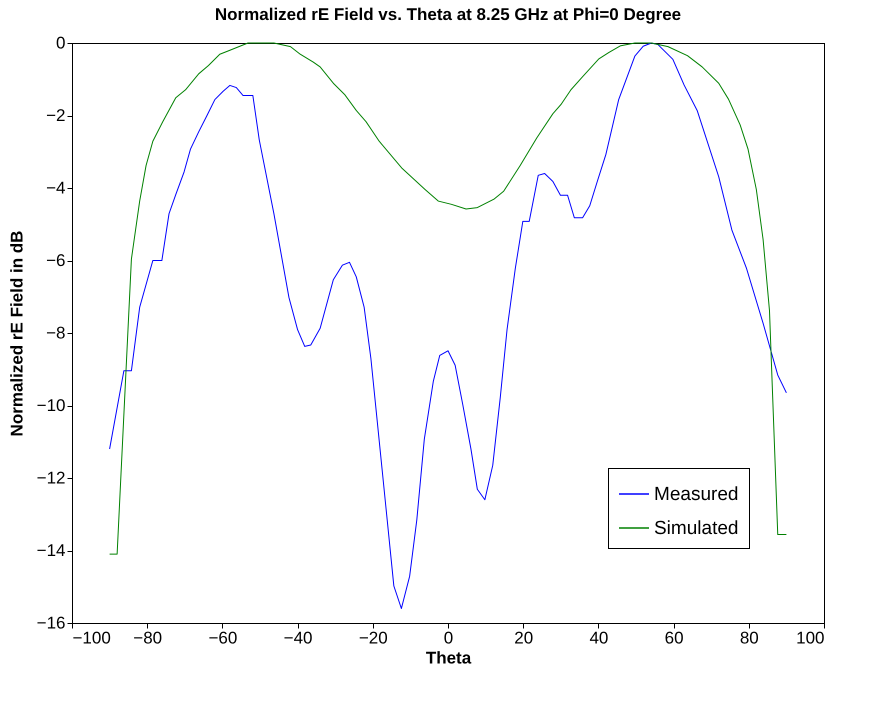 Image resolution: width=874 pixels, height=706 pixels. What do you see at coordinates (147, 638) in the screenshot?
I see `x-tick-label: −80` at bounding box center [147, 638].